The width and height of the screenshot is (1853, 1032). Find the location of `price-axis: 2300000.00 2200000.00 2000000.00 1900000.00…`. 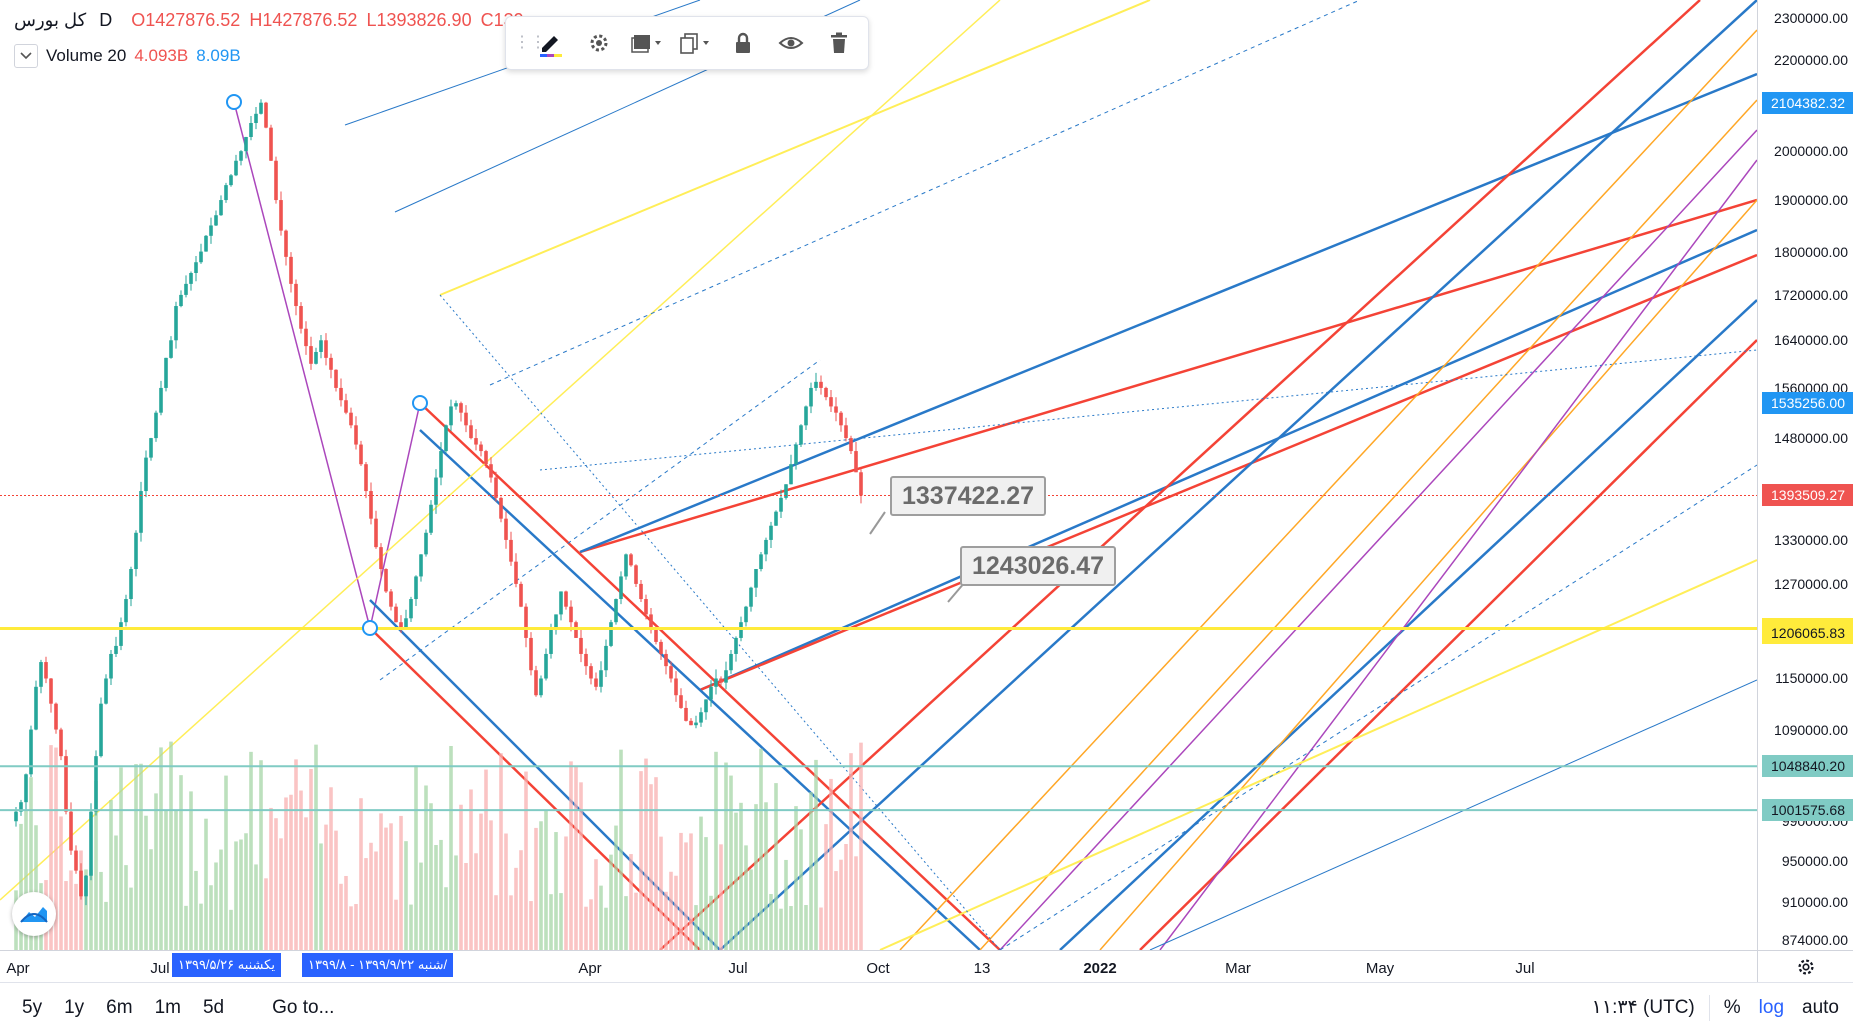

price-axis: 2300000.00 2200000.00 2000000.00 1900000.00… is located at coordinates (1805, 475).